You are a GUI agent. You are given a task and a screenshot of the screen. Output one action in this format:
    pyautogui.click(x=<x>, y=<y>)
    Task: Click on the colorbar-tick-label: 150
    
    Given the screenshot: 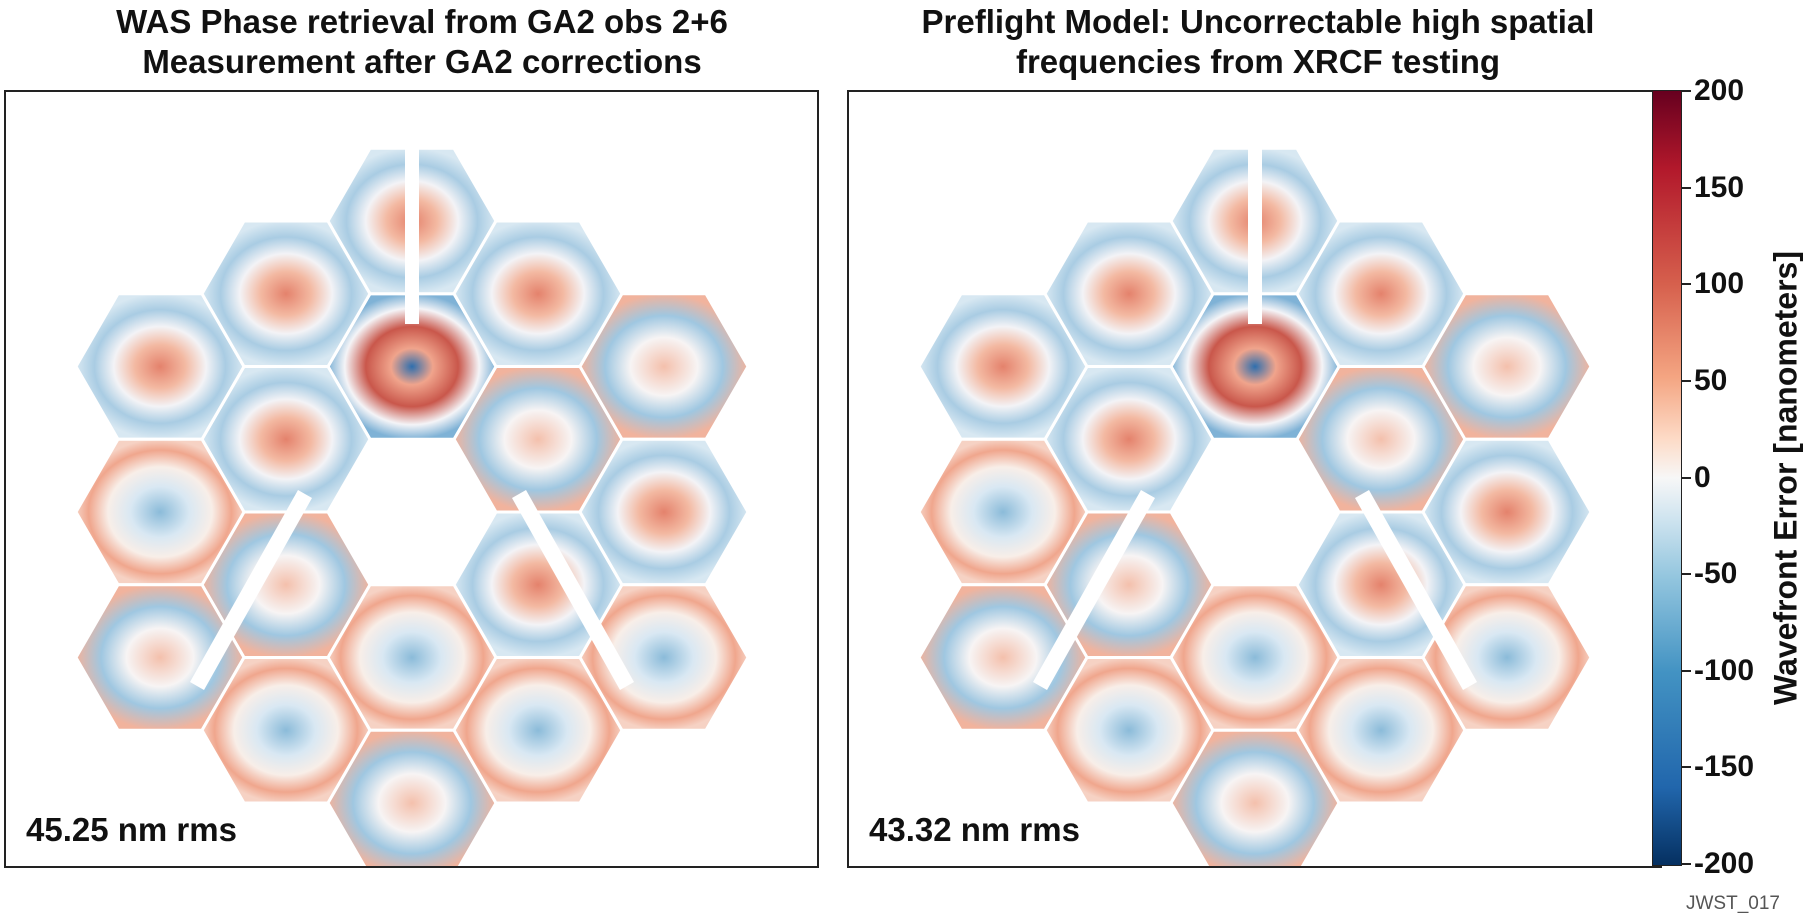 What is the action you would take?
    pyautogui.click(x=1719, y=187)
    